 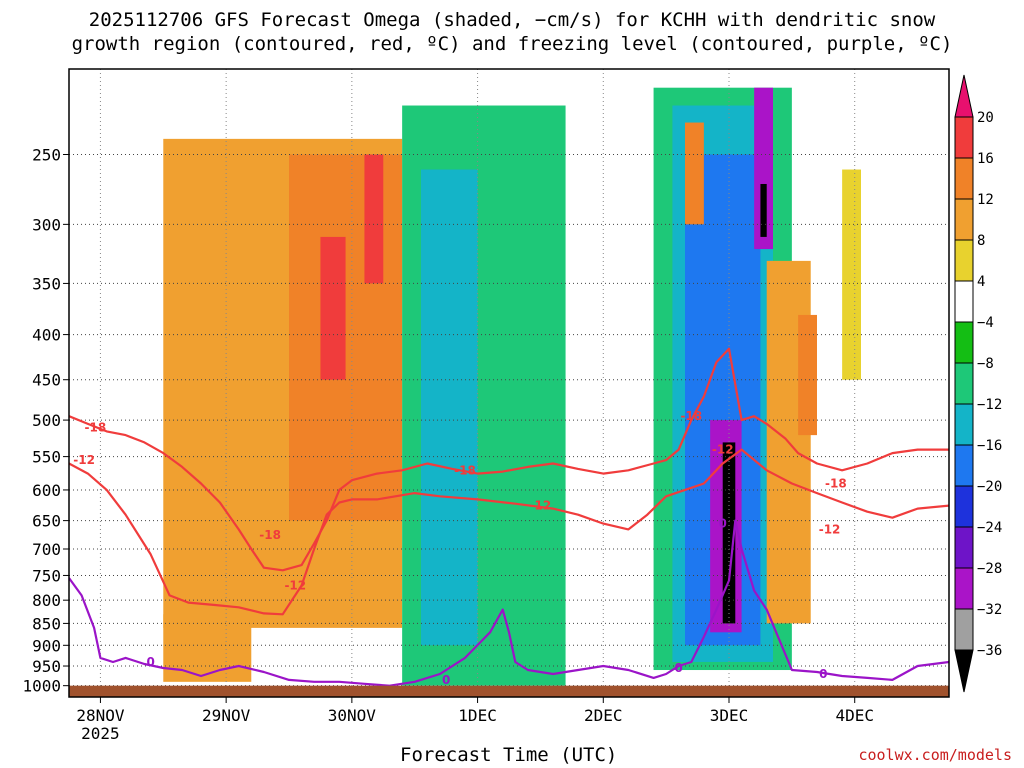 I want to click on contour-label-13: 0, so click(x=679, y=668).